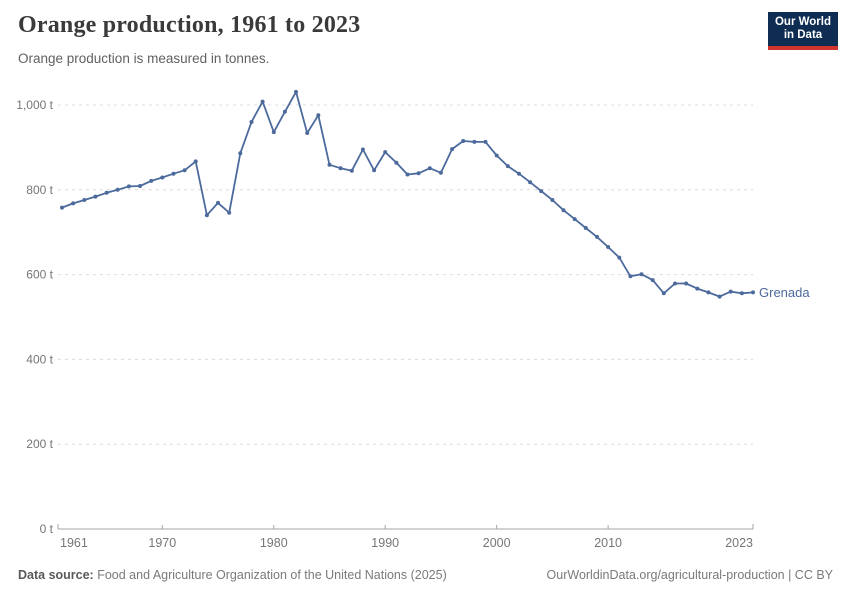 This screenshot has width=850, height=600. What do you see at coordinates (74, 543) in the screenshot?
I see `x-tick-label: 1961` at bounding box center [74, 543].